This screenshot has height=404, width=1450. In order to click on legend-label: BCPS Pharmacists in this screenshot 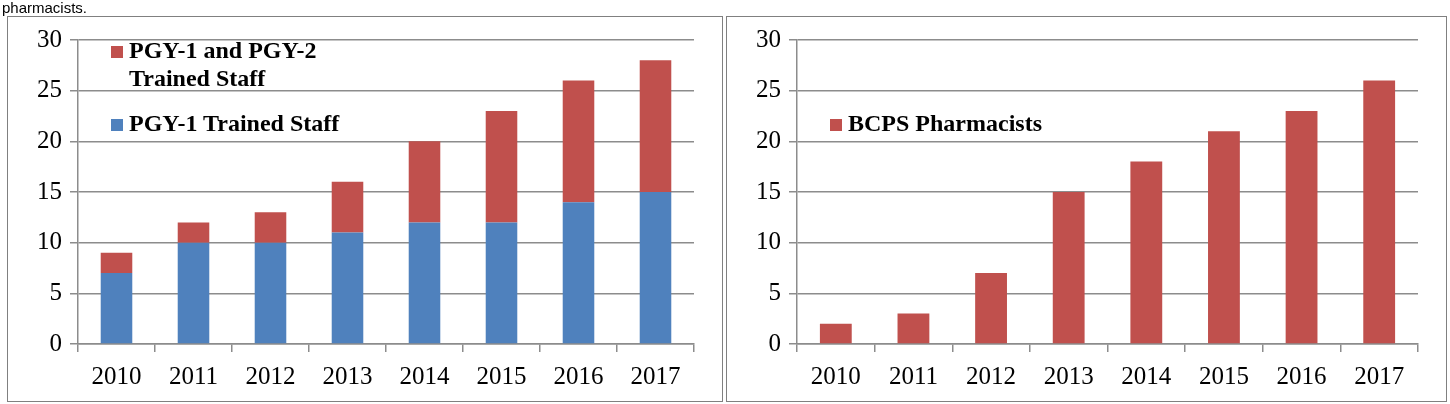, I will do `click(945, 123)`.